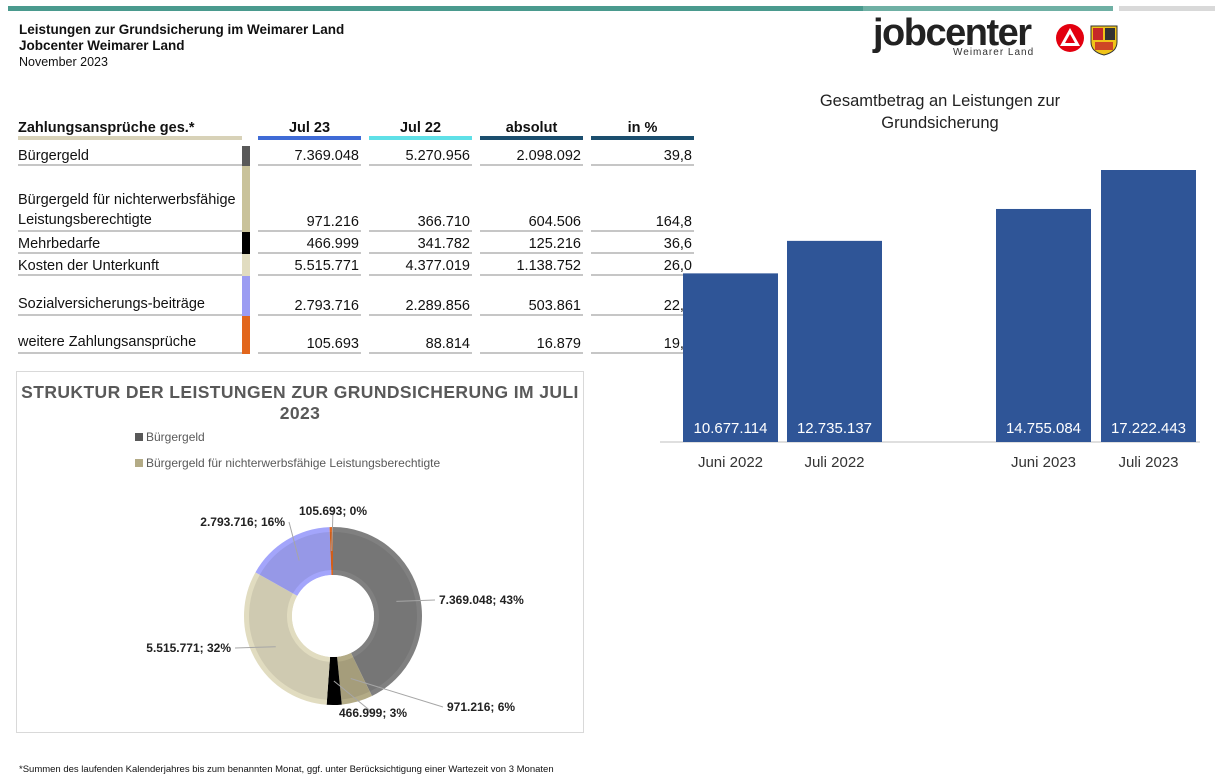  I want to click on agency-triangle-icon, so click(1070, 38).